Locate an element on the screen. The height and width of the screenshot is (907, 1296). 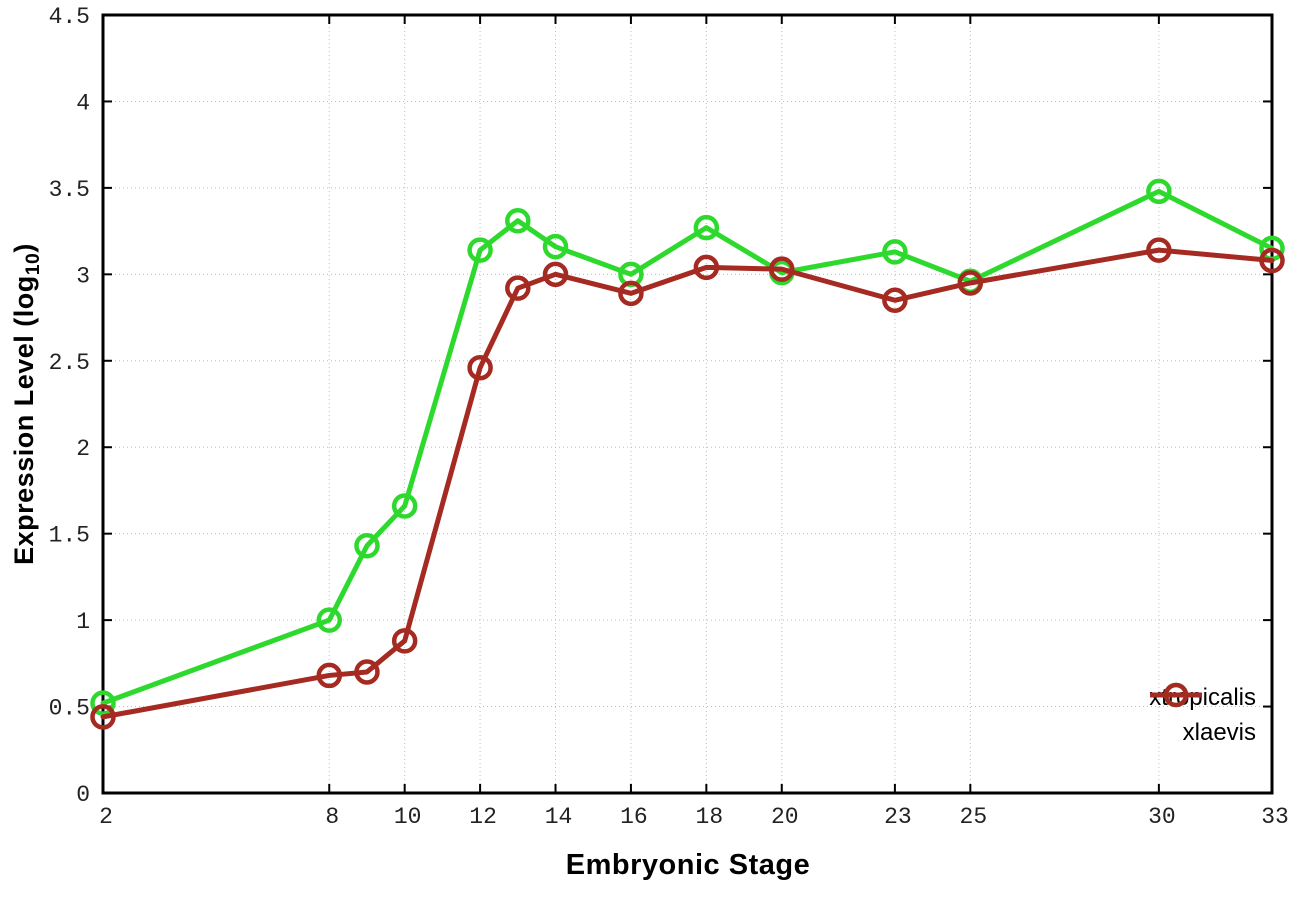
x-tick-label: 10 is located at coordinates (408, 817).